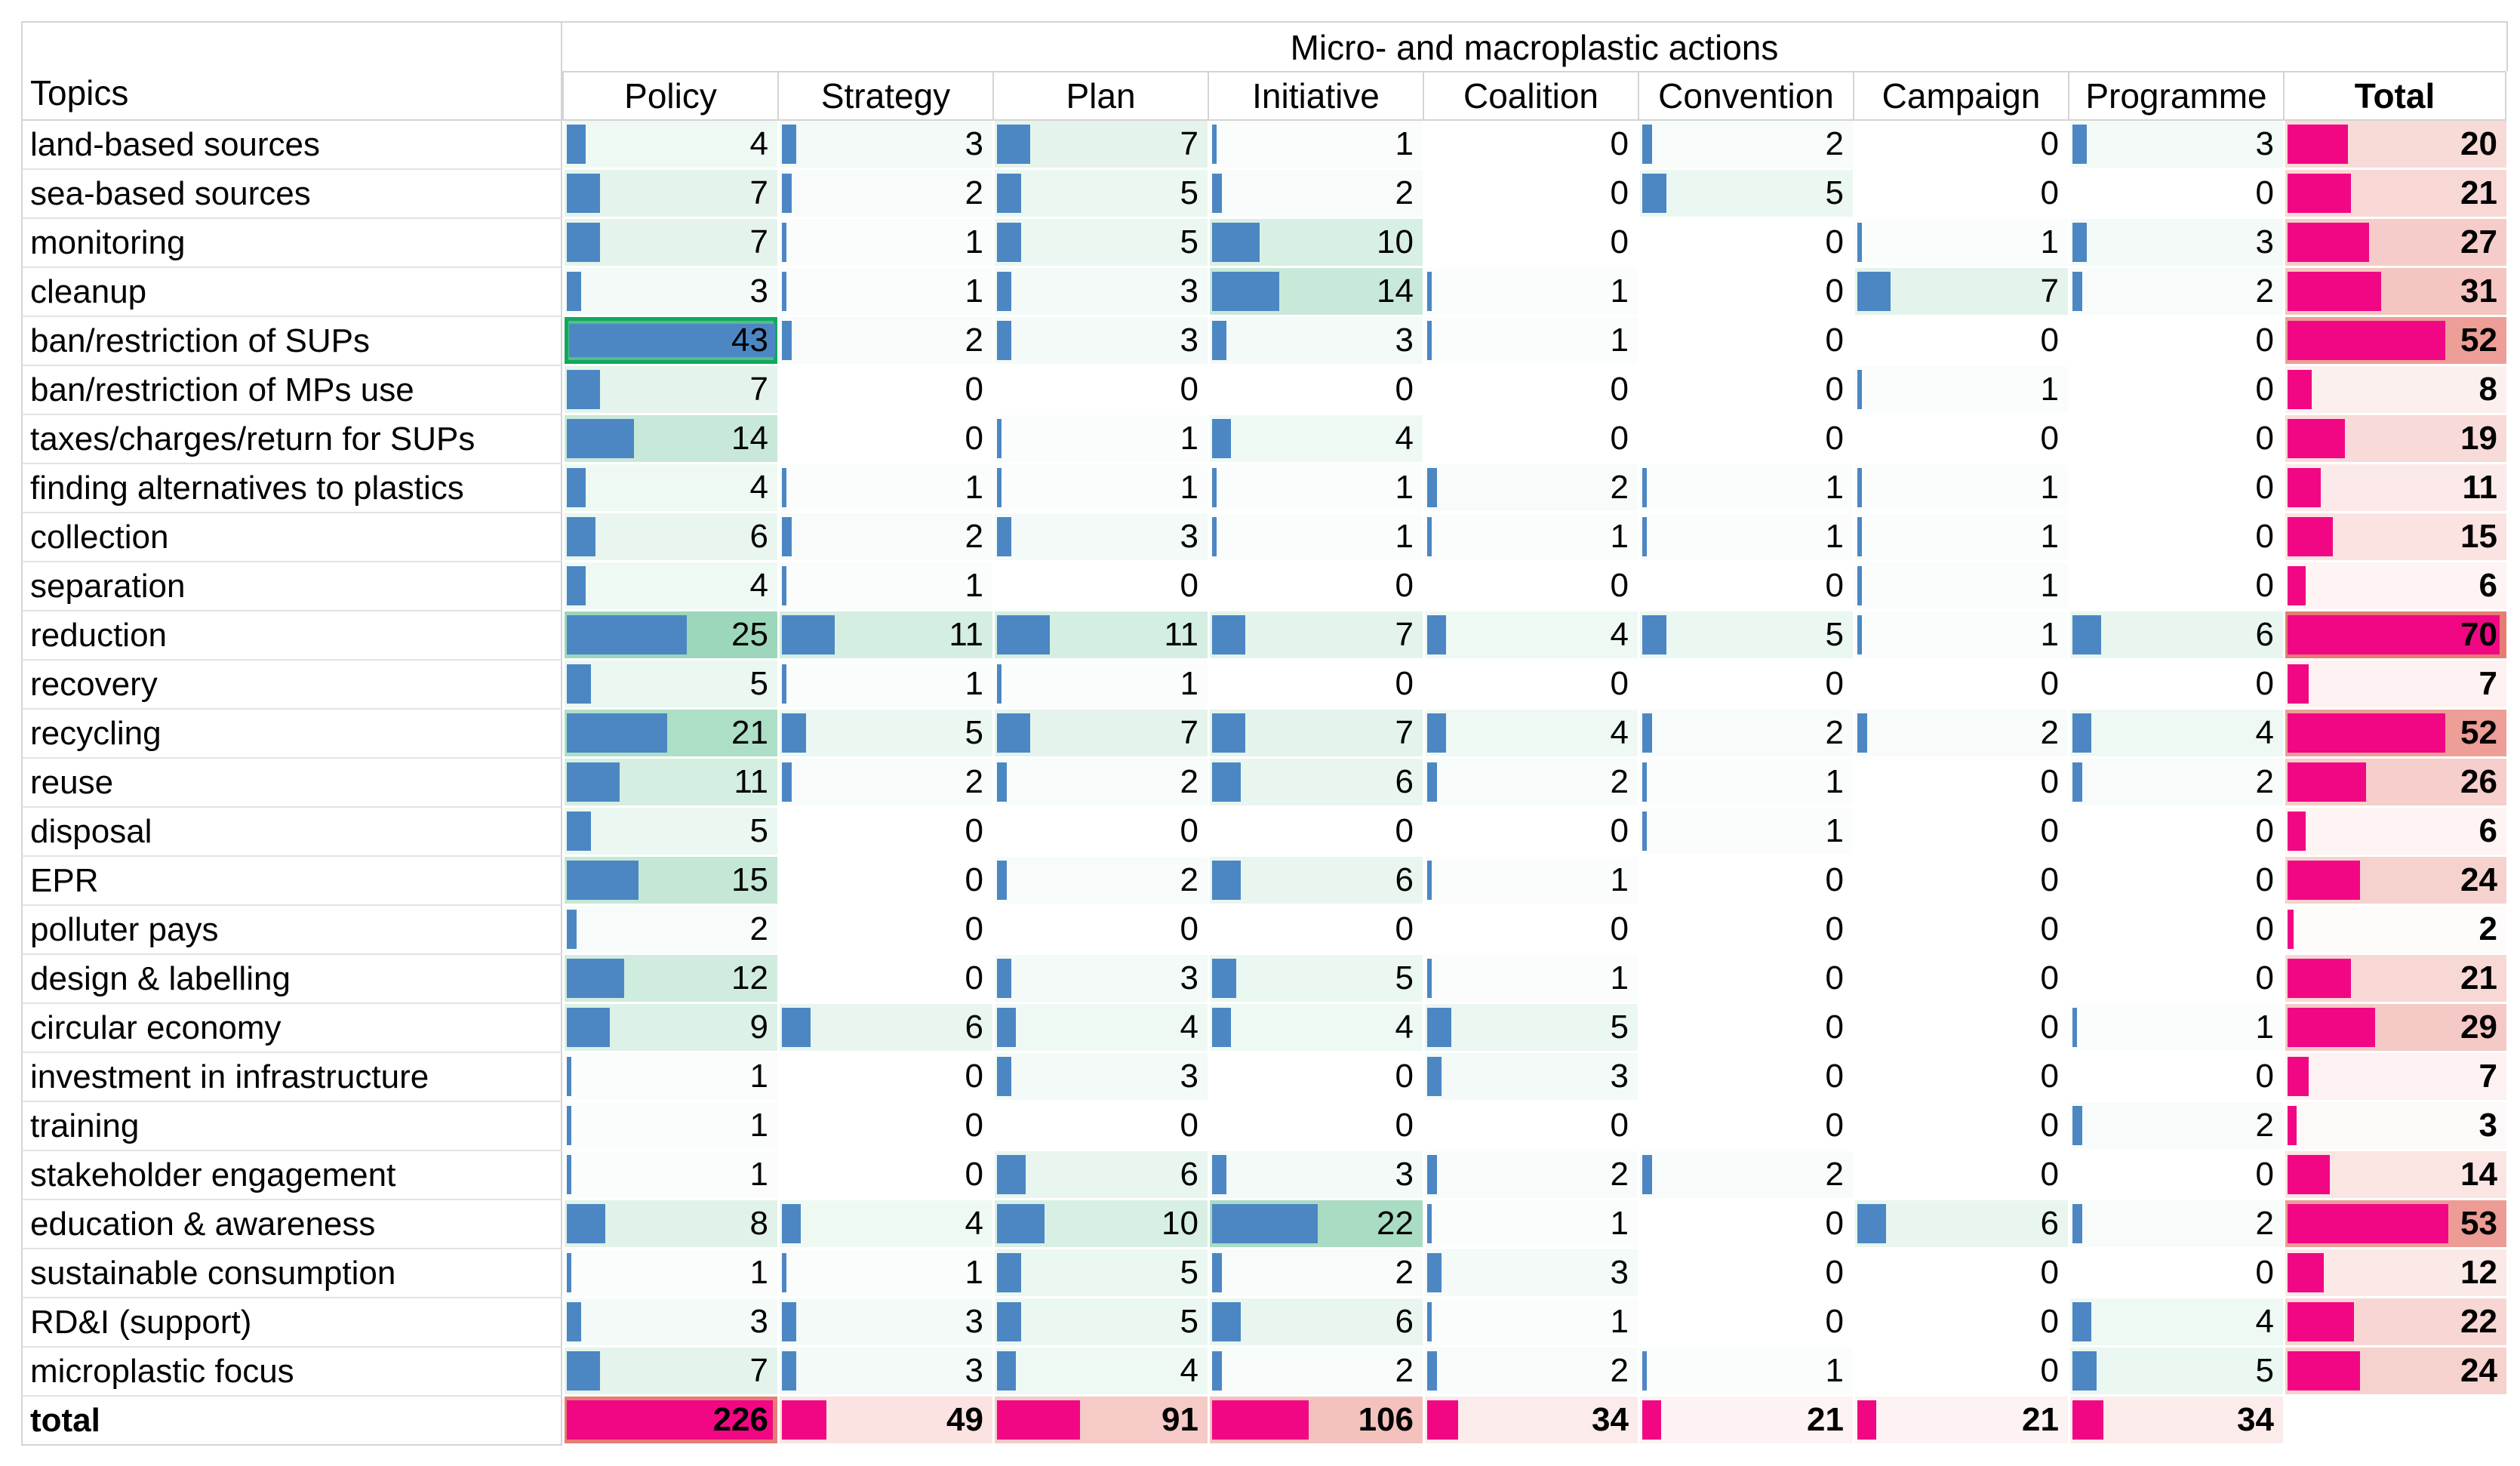 This screenshot has width=2520, height=1466. What do you see at coordinates (2395, 783) in the screenshot?
I see `cell-total: 26` at bounding box center [2395, 783].